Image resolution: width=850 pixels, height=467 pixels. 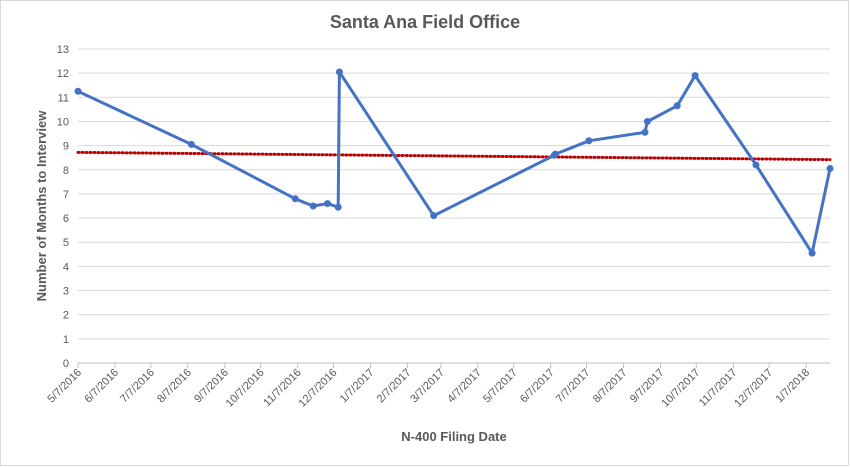 I want to click on x-tick-label: 3/7/2017, so click(x=427, y=386).